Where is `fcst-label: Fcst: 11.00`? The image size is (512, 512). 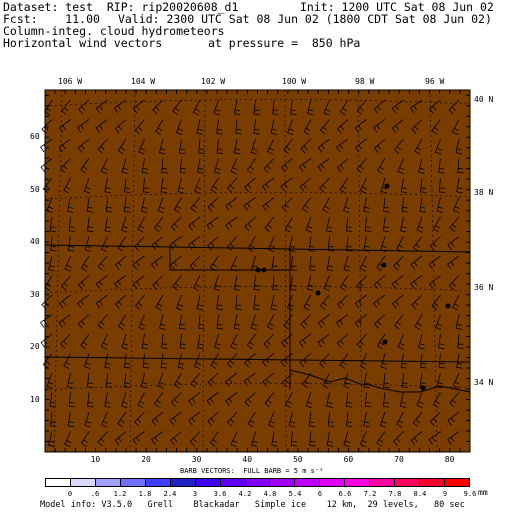
fcst-label: Fcst: 11.00 is located at coordinates (51, 19).